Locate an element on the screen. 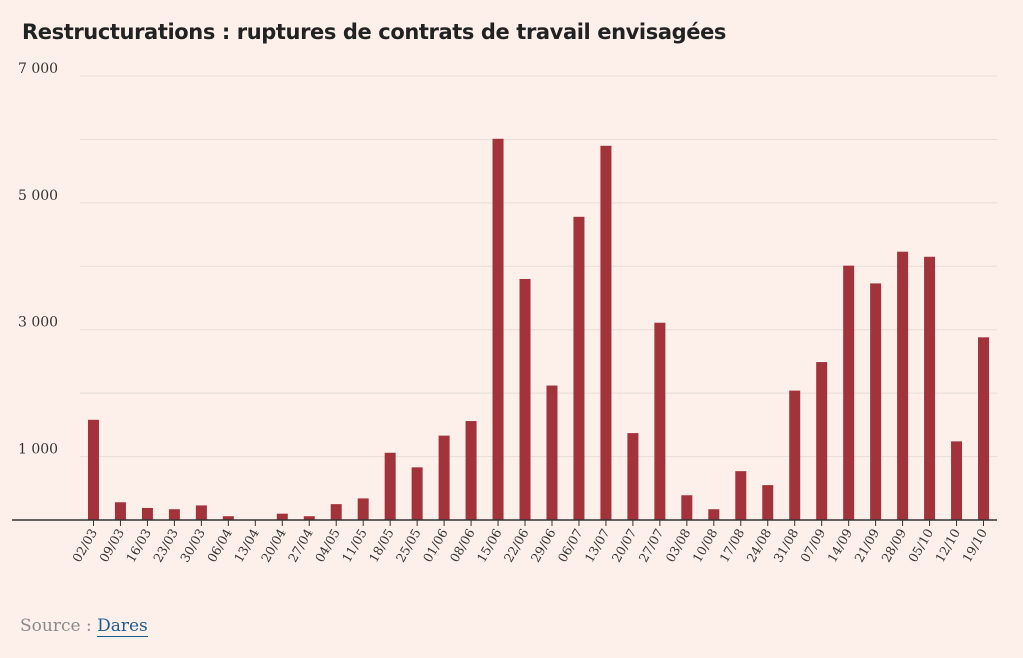 The image size is (1023, 658). x-tick-label: 19/10 is located at coordinates (974, 545).